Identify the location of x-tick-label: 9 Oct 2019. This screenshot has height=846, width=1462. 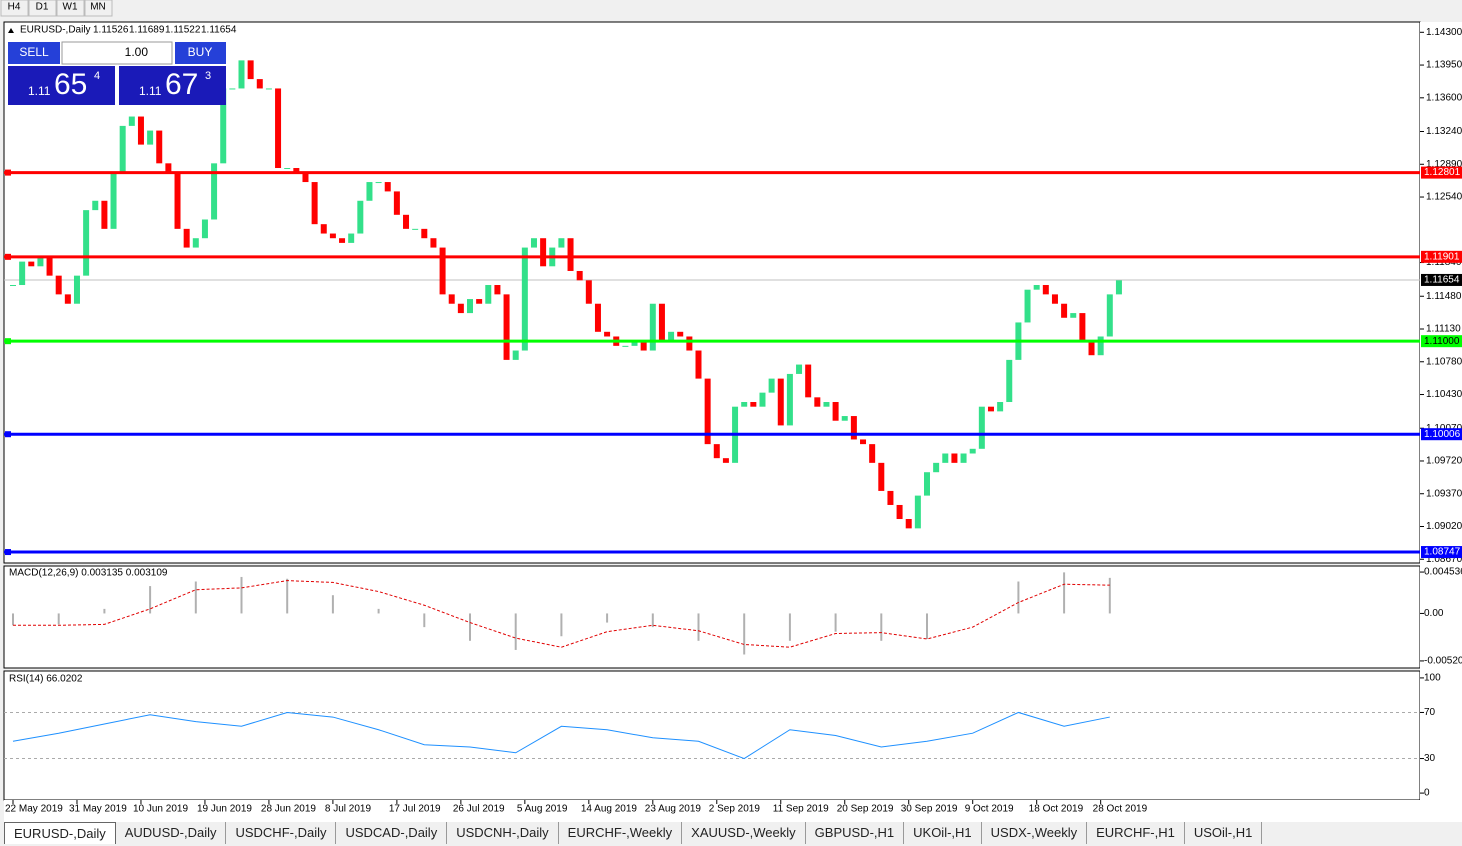
(989, 809).